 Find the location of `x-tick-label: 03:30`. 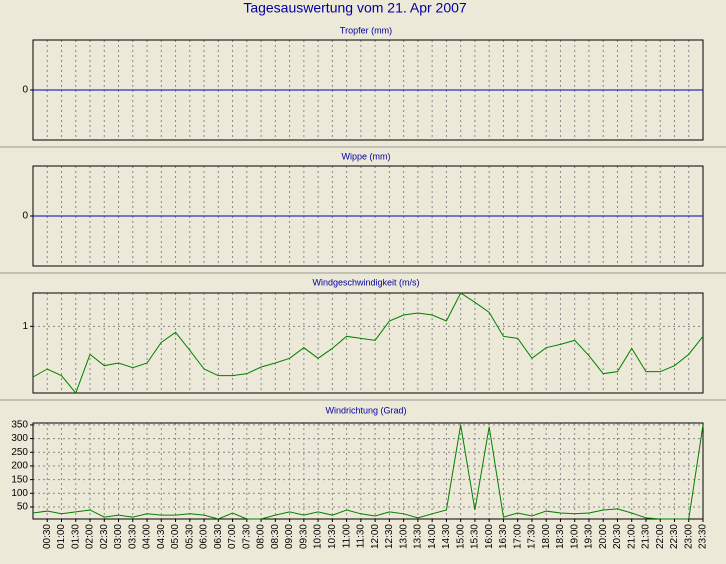

x-tick-label: 03:30 is located at coordinates (132, 536).